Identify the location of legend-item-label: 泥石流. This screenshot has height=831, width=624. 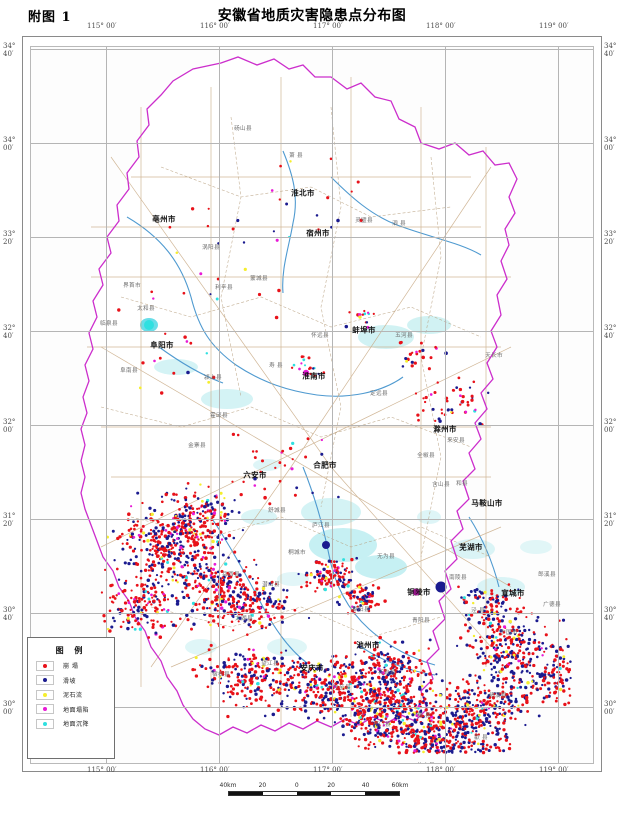
(73, 695).